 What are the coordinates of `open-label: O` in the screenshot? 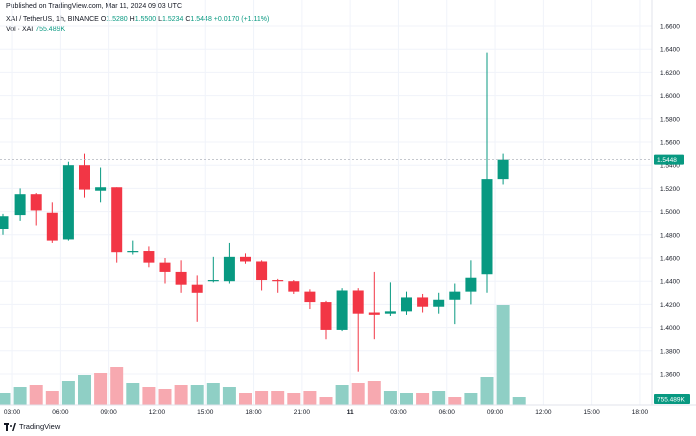 It's located at (103, 19).